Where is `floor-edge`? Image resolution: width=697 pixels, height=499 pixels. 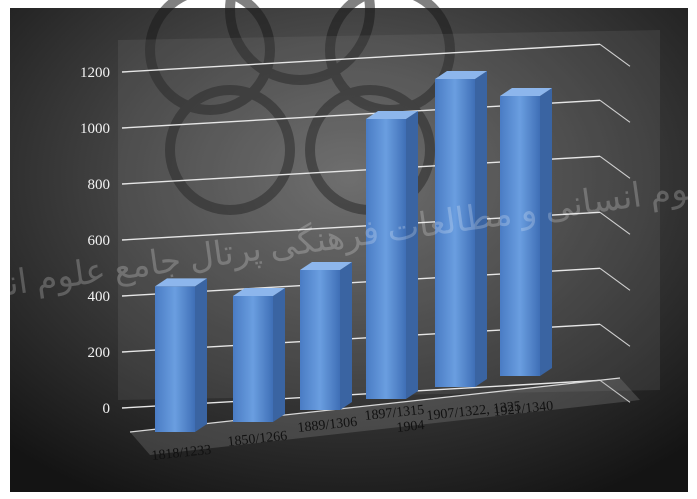
floor-edge is located at coordinates (375, 405).